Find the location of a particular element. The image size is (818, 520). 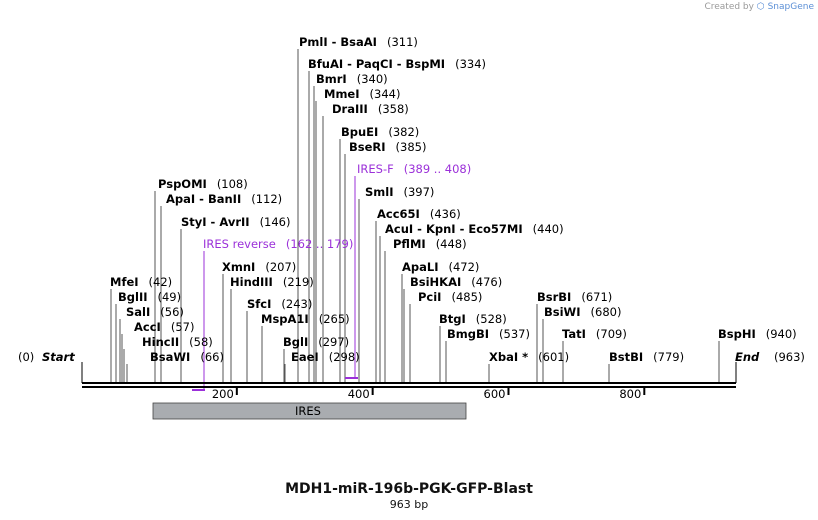

enzyme-site-label: PmlI - BsaAI (311) is located at coordinates (358, 42).